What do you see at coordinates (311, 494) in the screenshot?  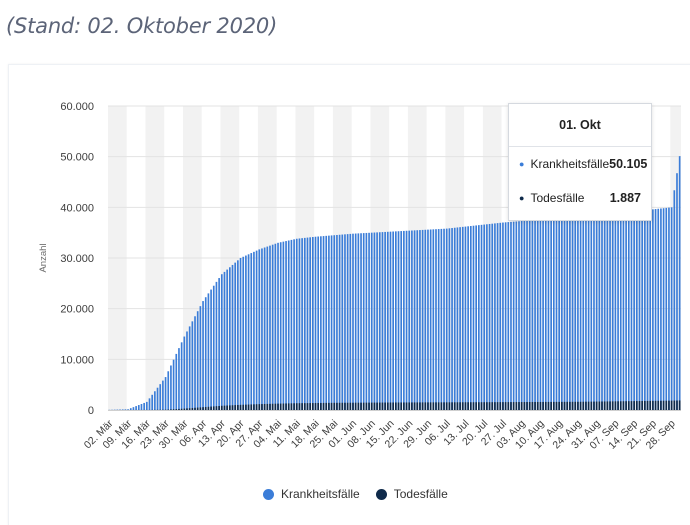 I see `legend-item-cases: Krankheitsfälle` at bounding box center [311, 494].